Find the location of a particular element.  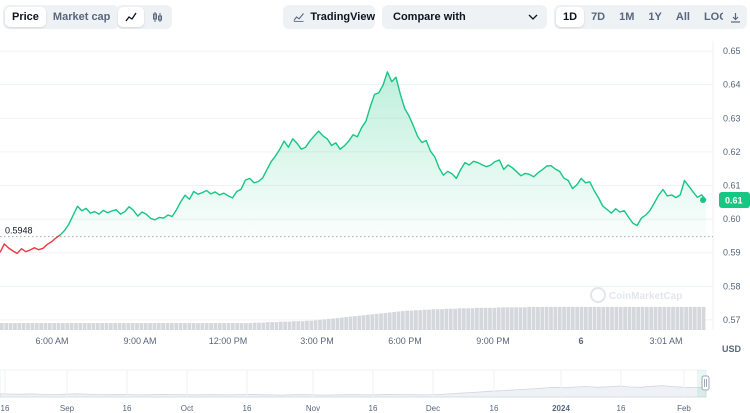

range-navigator: 16 Sep 16 Oct 16 Nov 16 Dec 16 2024 16 Feb is located at coordinates (355, 391).